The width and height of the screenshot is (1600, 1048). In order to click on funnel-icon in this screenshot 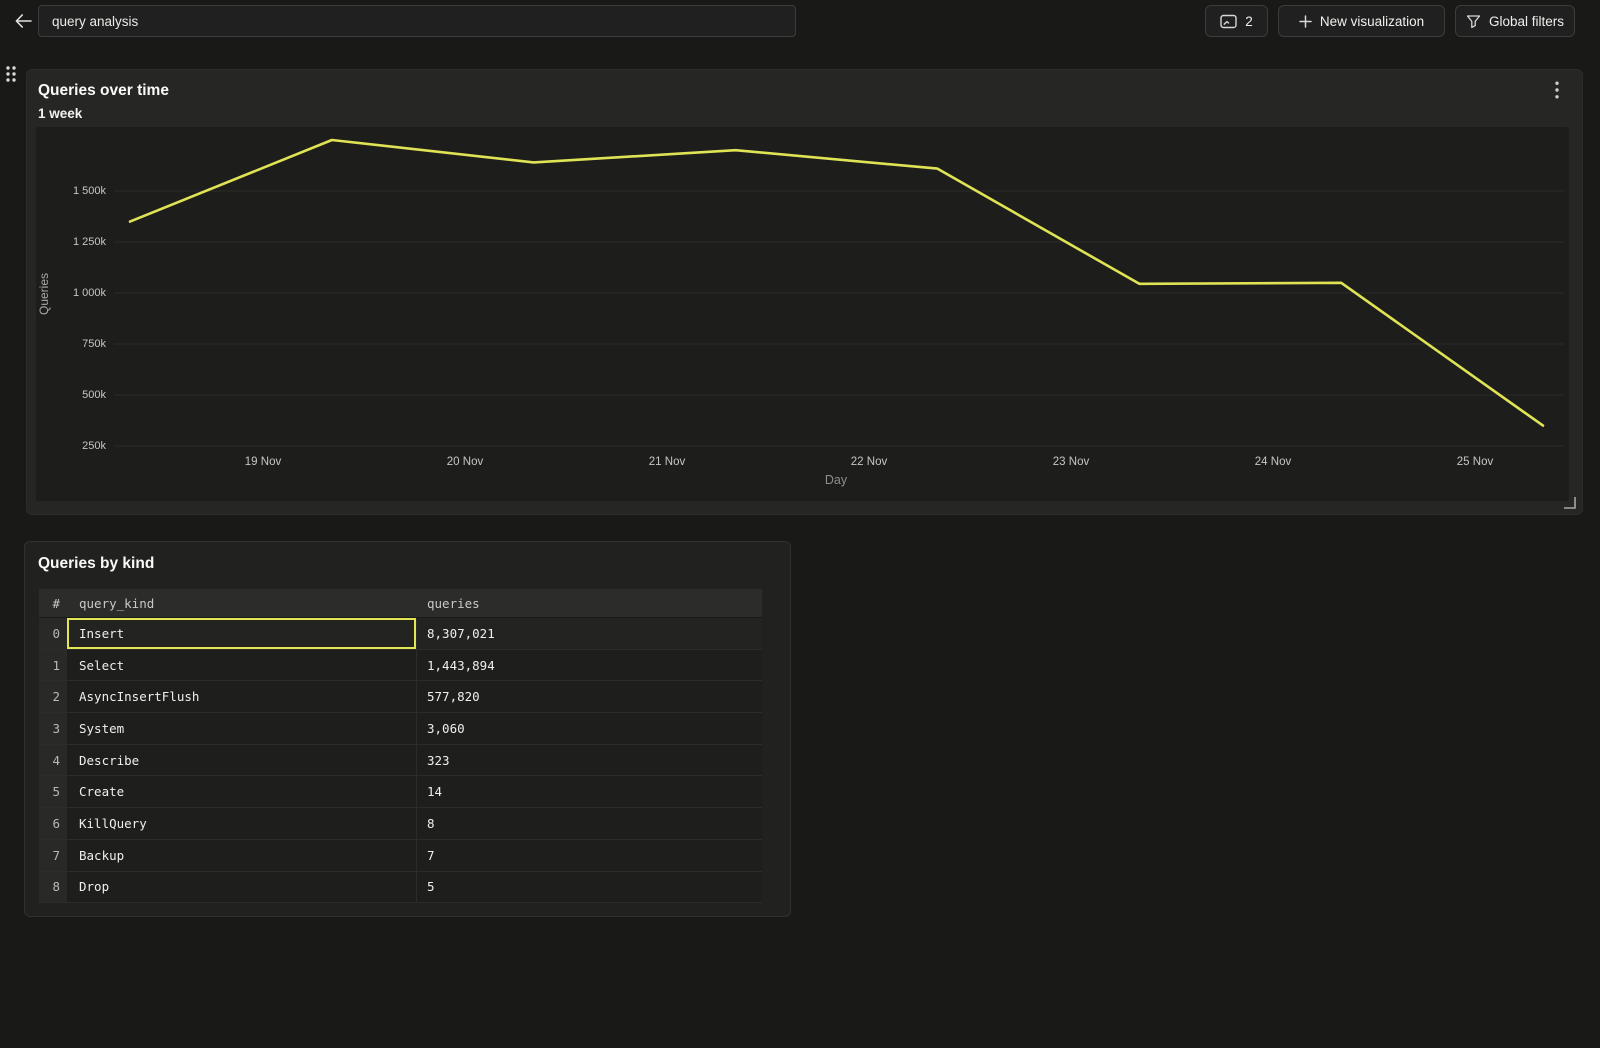, I will do `click(1473, 21)`.